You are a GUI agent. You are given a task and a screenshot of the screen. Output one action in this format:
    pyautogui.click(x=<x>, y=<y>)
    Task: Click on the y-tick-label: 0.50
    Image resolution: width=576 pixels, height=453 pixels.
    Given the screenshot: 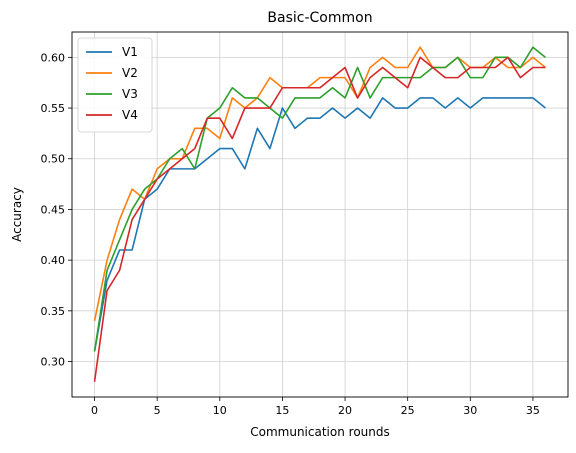 What is the action you would take?
    pyautogui.click(x=53, y=159)
    